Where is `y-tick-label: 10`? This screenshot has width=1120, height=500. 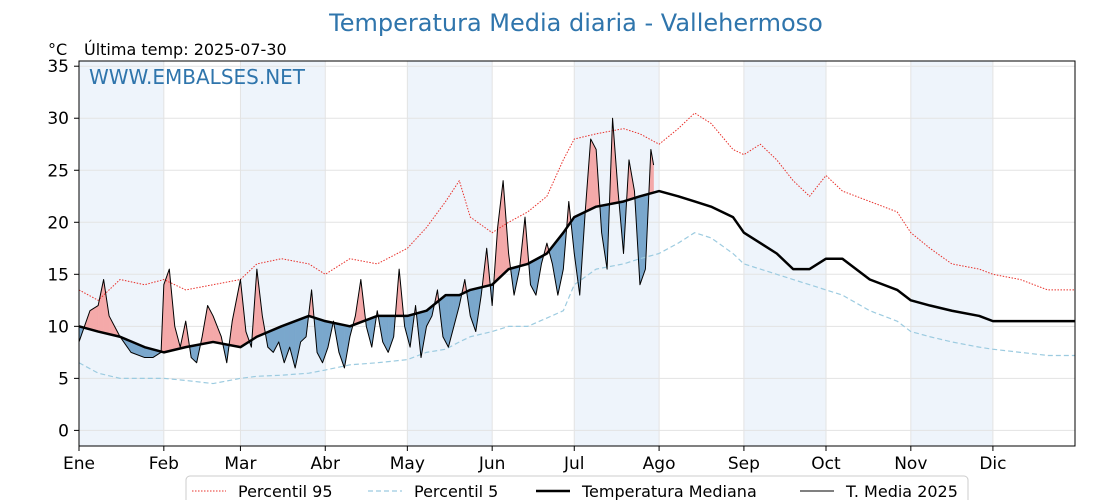 y-tick-label: 10 is located at coordinates (58, 327).